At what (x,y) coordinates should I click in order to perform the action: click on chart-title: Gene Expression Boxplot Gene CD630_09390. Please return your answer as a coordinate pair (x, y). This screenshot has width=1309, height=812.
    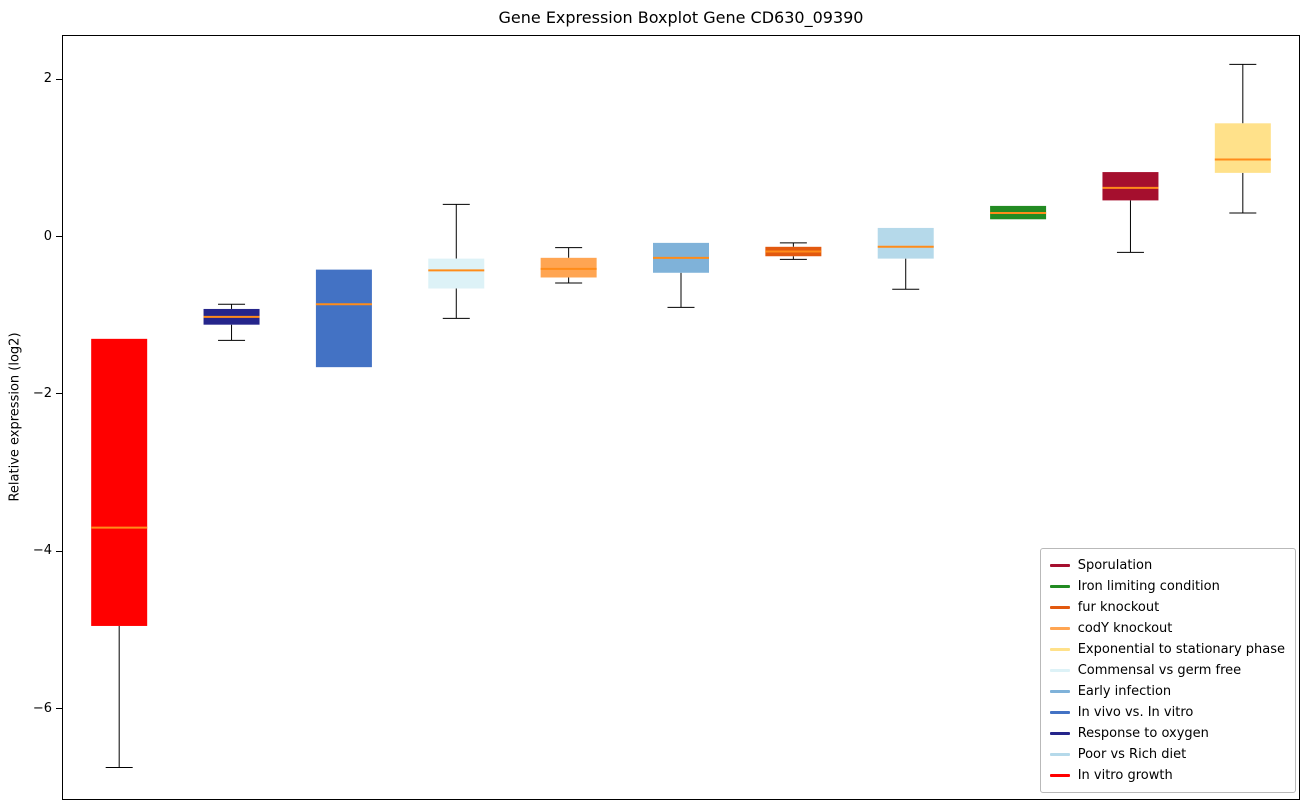
    Looking at the image, I should click on (681, 17).